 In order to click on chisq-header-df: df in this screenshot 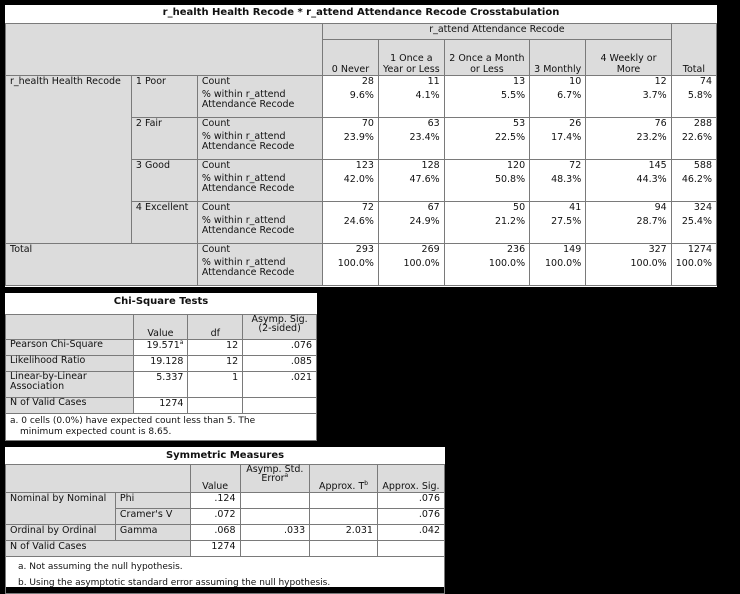, I will do `click(215, 327)`.